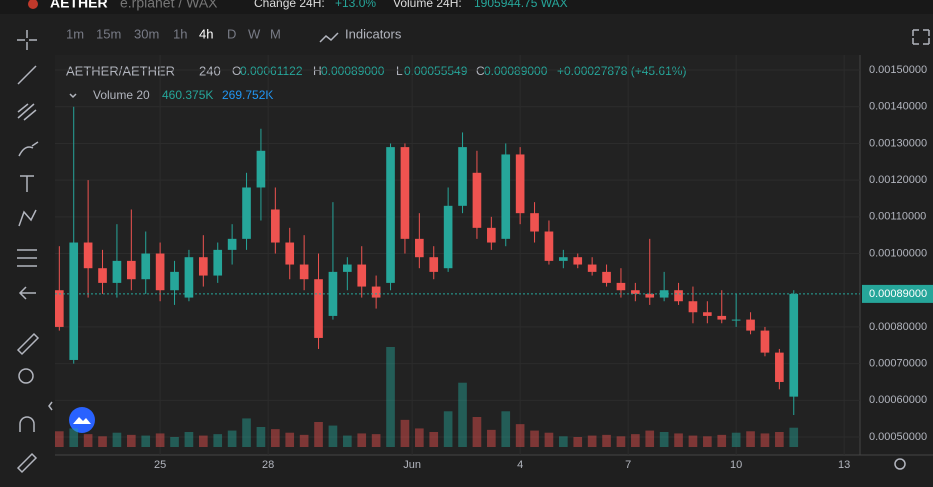 The height and width of the screenshot is (487, 933). Describe the element at coordinates (254, 33) in the screenshot. I see `interval-button: W` at that location.